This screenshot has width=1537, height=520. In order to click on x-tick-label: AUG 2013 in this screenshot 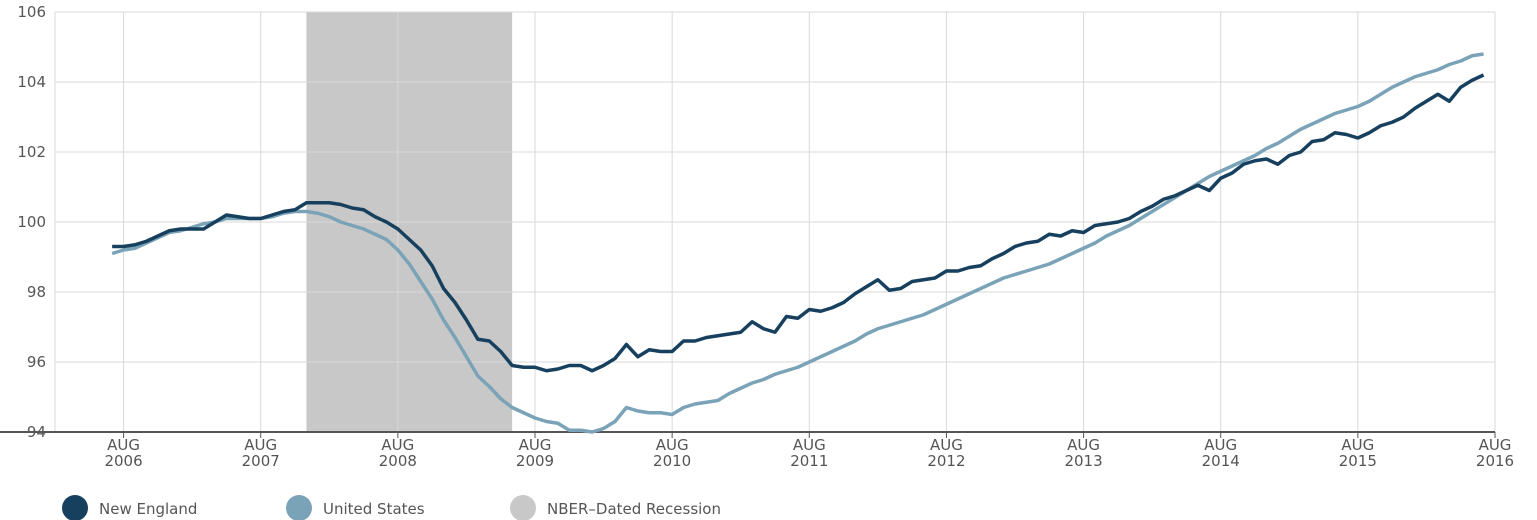, I will do `click(1083, 453)`.